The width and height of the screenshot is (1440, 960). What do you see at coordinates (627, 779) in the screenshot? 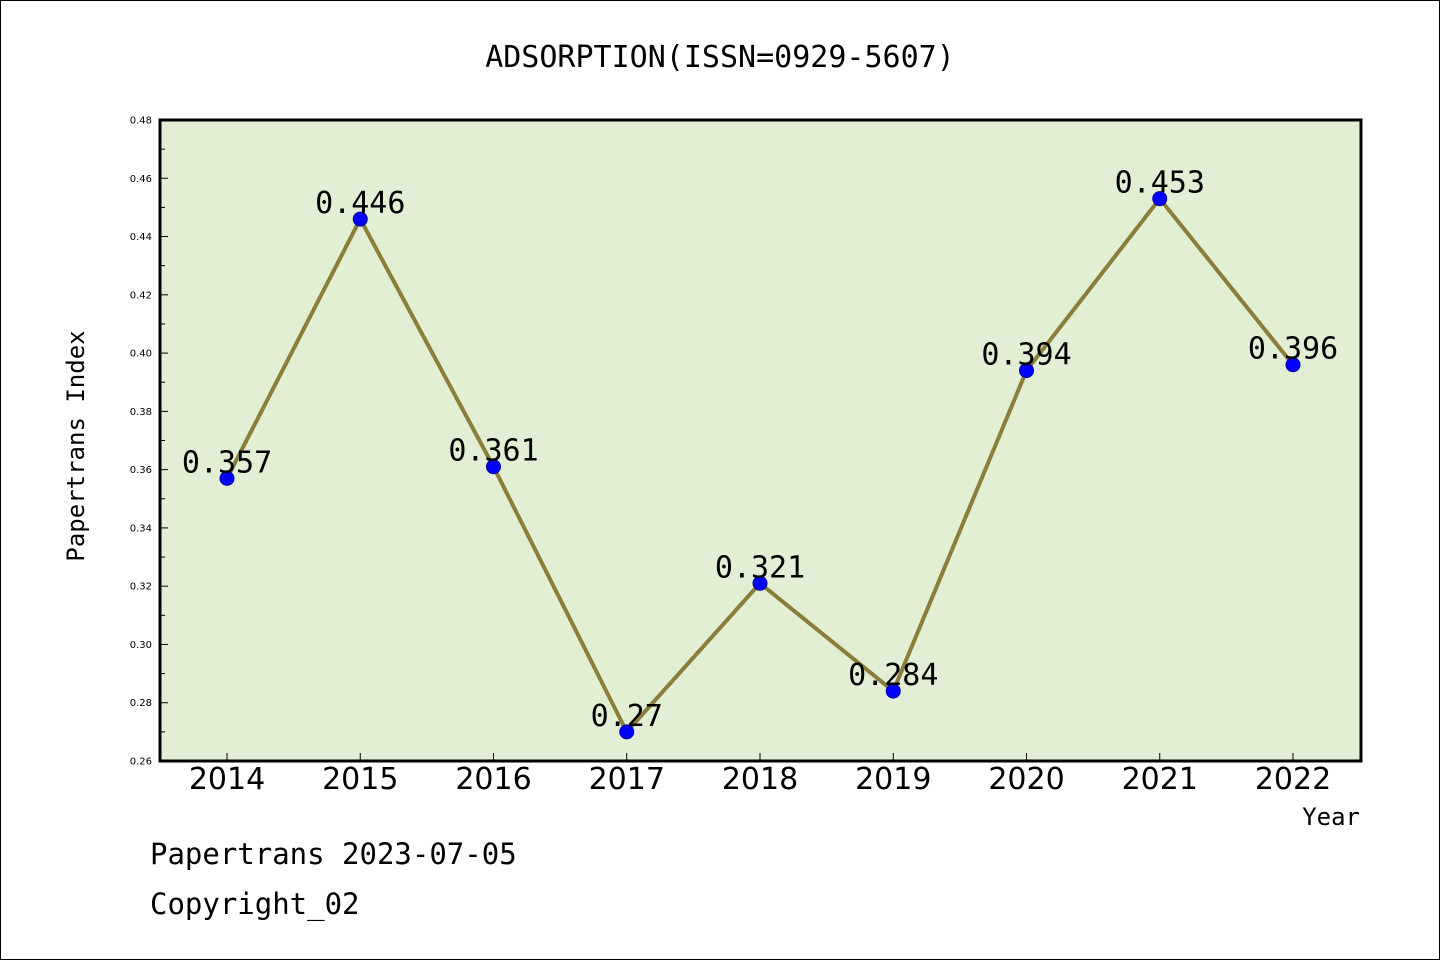
I see `x-tick-label: 2017` at bounding box center [627, 779].